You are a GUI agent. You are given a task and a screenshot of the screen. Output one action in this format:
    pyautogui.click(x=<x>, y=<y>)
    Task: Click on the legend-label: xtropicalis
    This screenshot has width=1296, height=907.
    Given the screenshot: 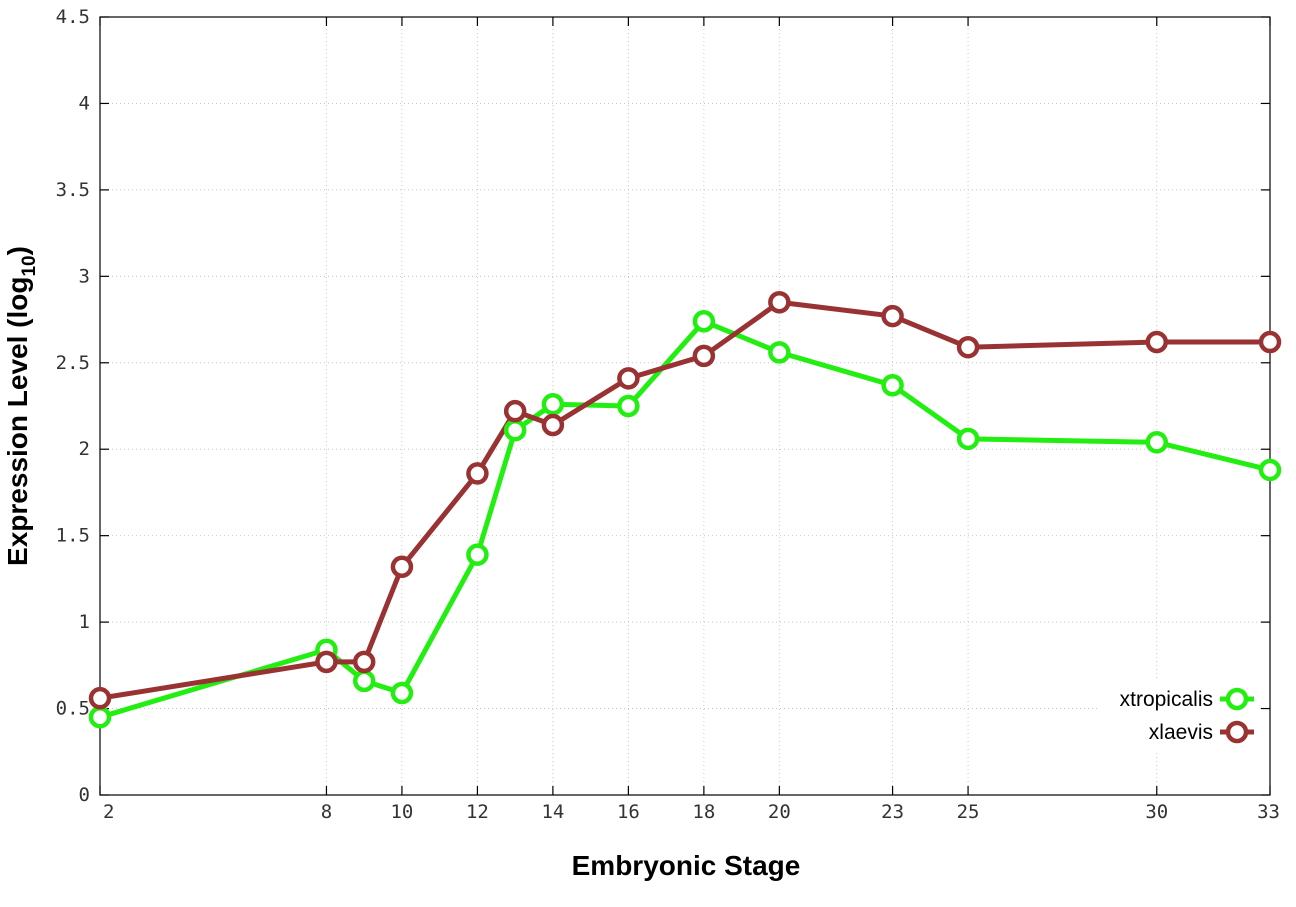 What is the action you would take?
    pyautogui.click(x=1166, y=699)
    